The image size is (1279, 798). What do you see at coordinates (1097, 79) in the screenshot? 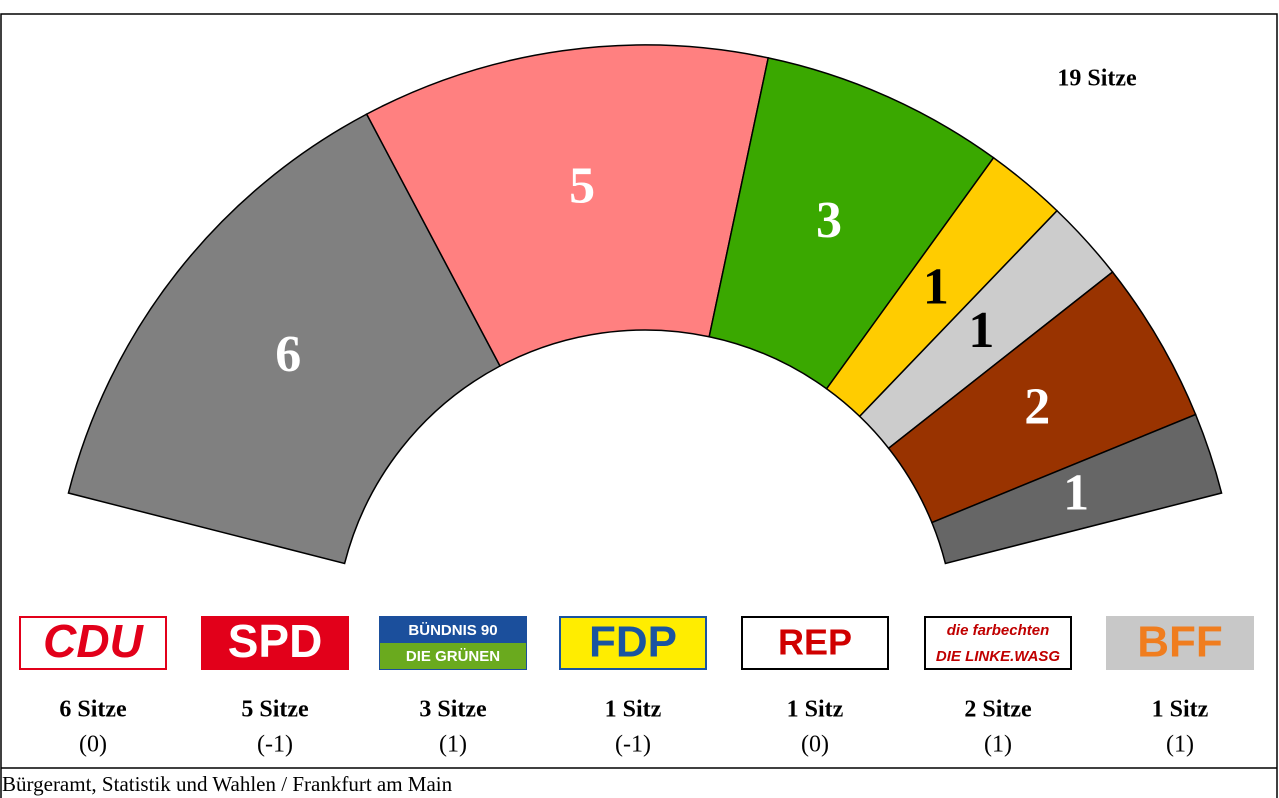
I see `chart-title: 19 Sitze` at bounding box center [1097, 79].